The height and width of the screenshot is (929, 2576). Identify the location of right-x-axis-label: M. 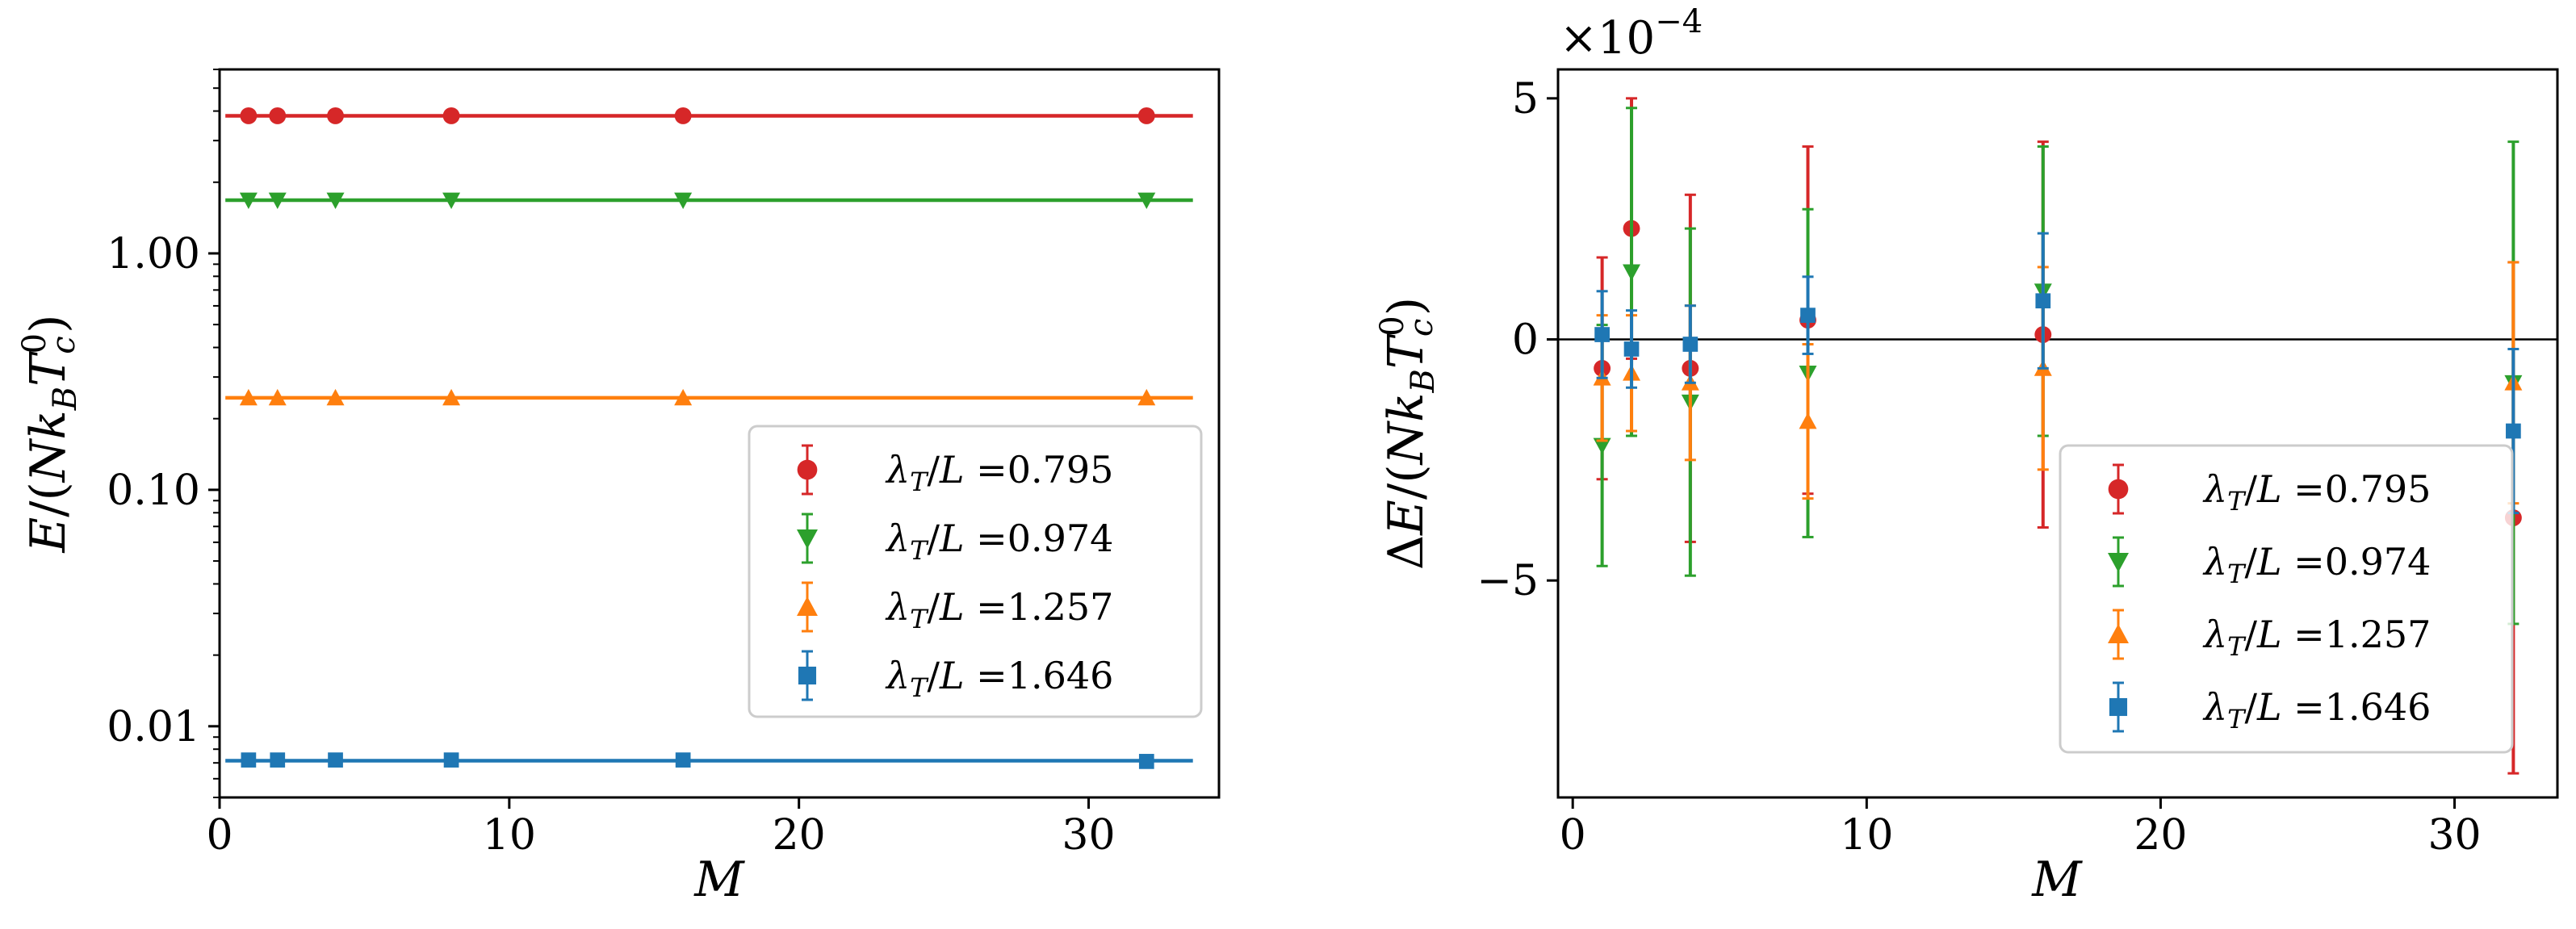
(2057, 880).